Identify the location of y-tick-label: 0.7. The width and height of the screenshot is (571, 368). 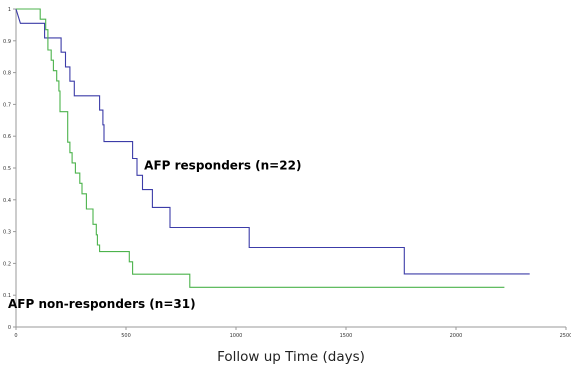
(7, 105).